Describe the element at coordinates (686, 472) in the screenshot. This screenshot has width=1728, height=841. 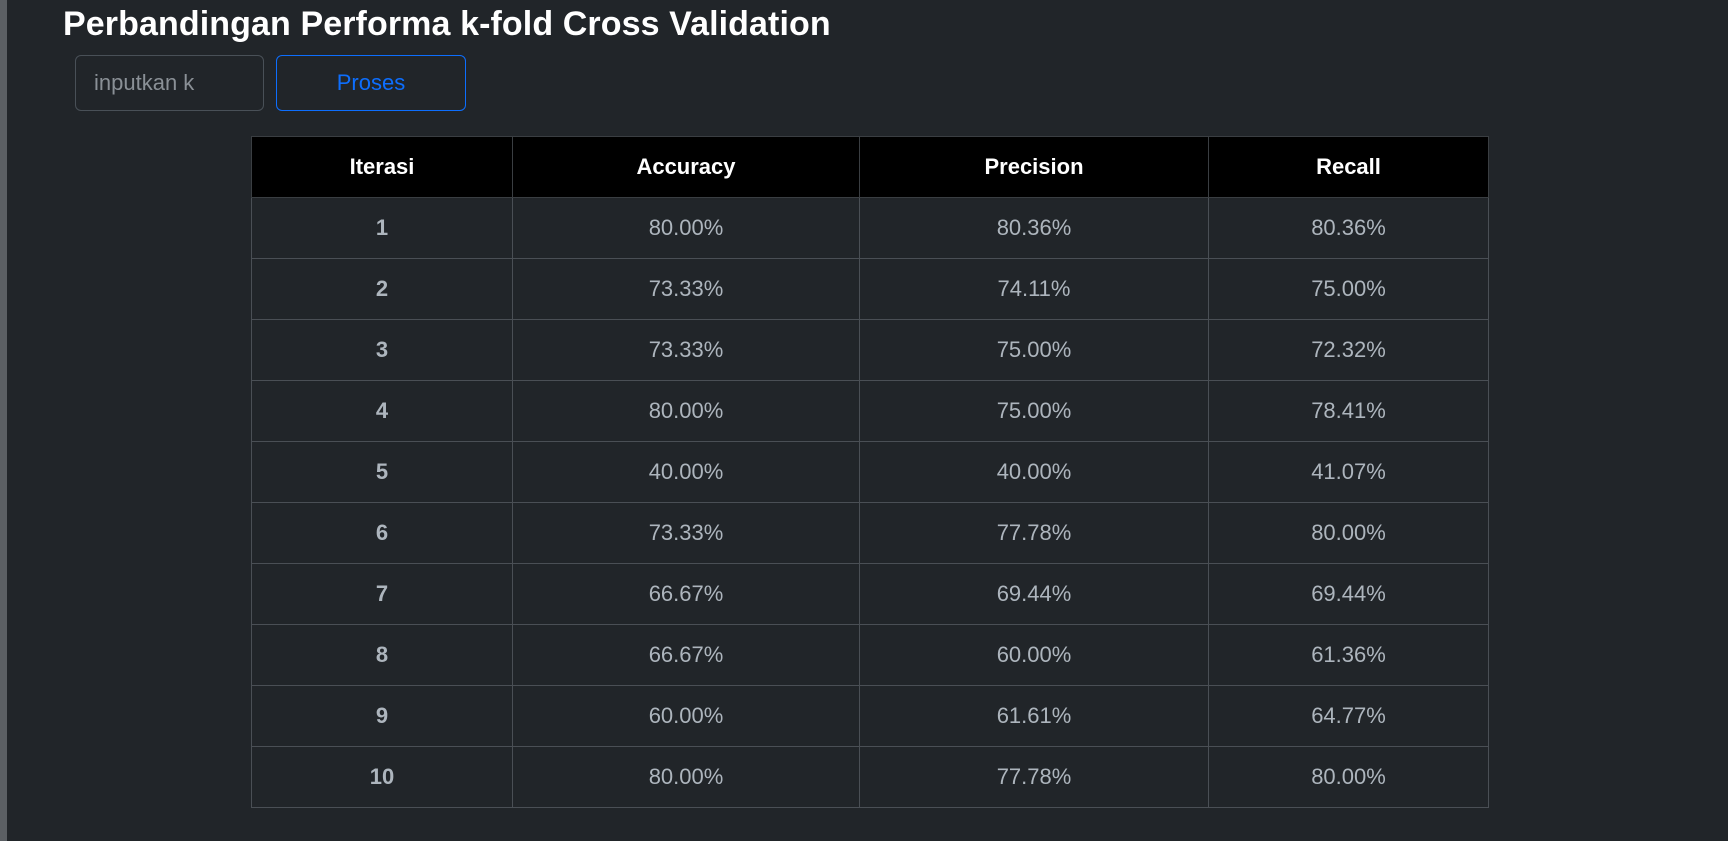
I see `accuracy-cell: 40.00%` at that location.